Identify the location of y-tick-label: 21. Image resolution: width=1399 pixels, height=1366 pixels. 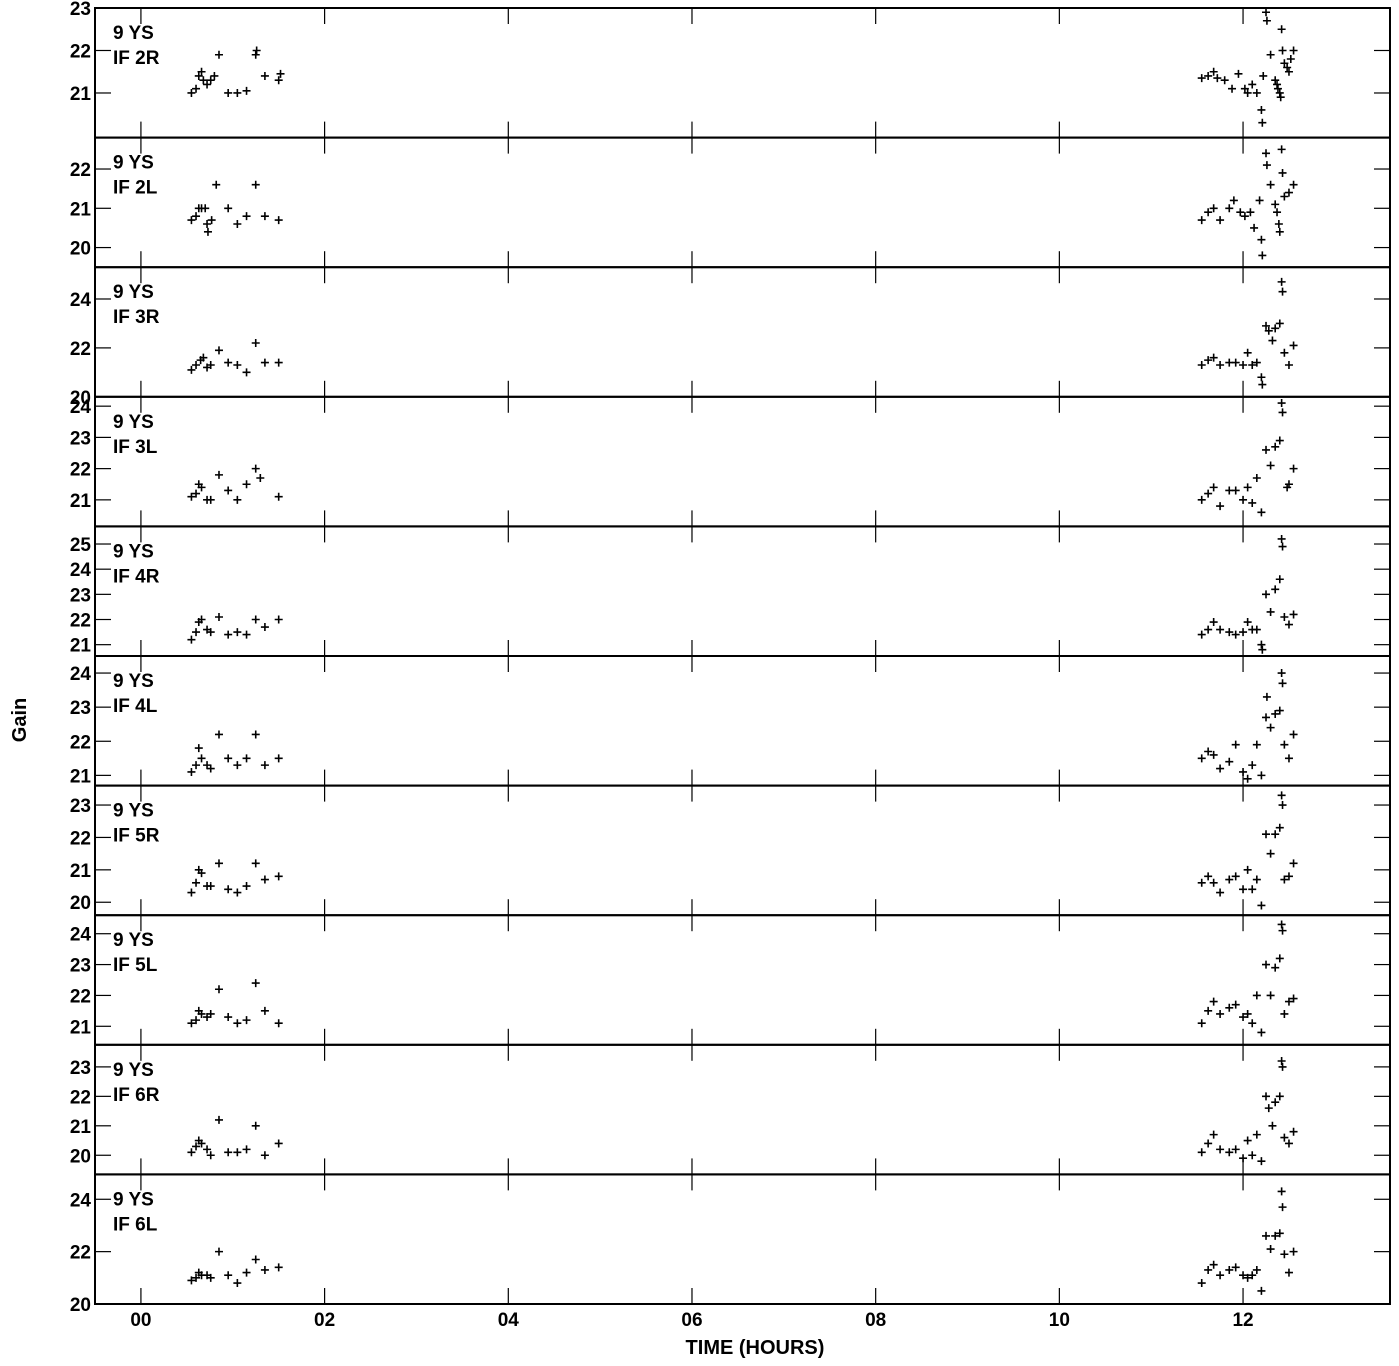
(81, 871).